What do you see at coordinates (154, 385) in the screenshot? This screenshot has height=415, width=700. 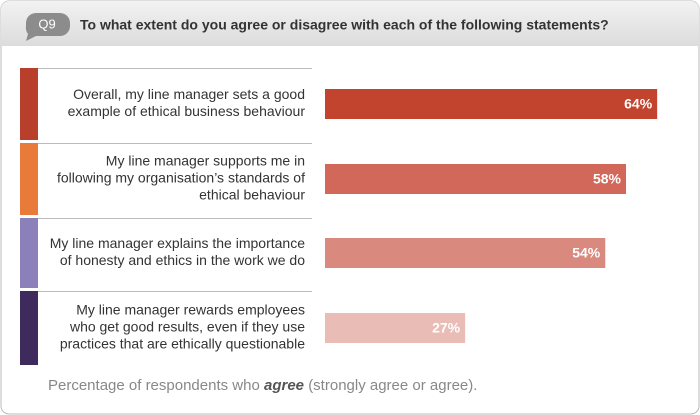 I see `footnote-before: Percentage of respondents who` at bounding box center [154, 385].